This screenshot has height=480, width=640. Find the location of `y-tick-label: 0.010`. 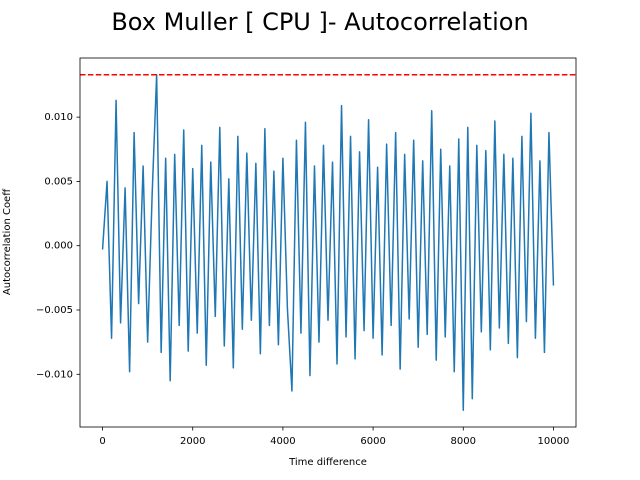

y-tick-label: 0.010 is located at coordinates (58, 117).